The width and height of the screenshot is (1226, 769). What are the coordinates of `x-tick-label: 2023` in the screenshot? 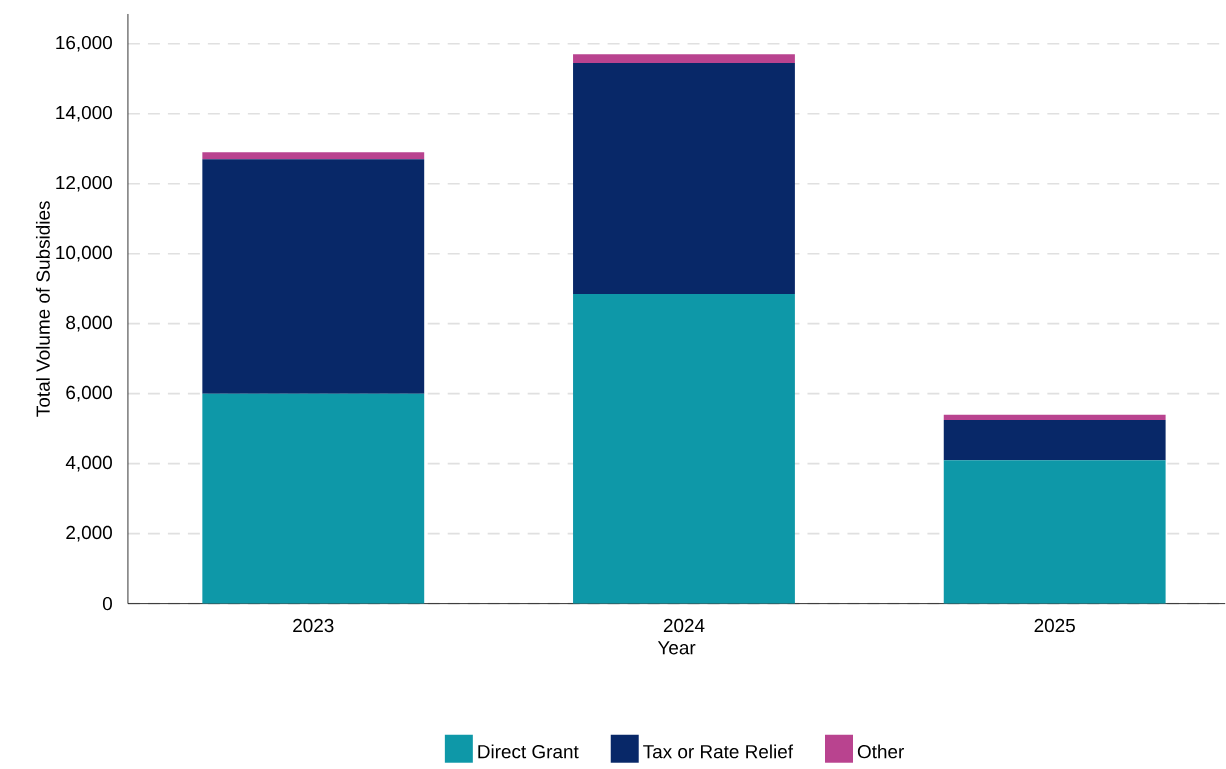 It's located at (313, 625).